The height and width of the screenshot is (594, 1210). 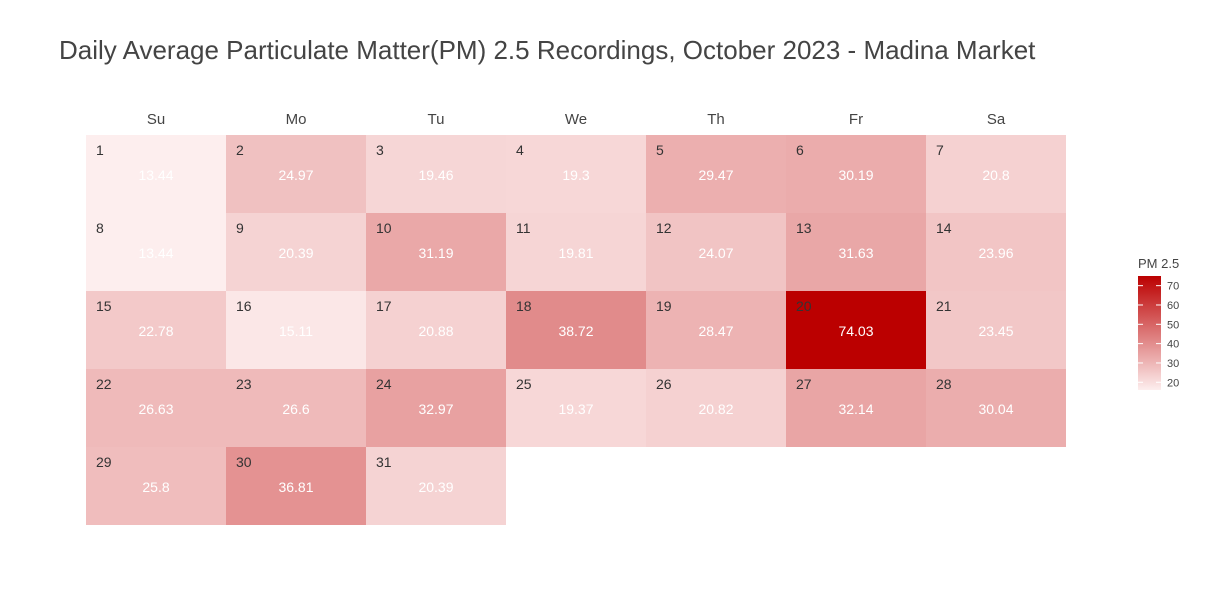 What do you see at coordinates (995, 409) in the screenshot?
I see `day-value-label: 30.04` at bounding box center [995, 409].